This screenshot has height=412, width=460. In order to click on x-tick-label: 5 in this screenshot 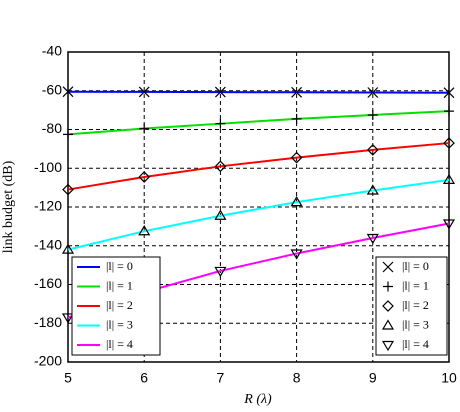, I will do `click(68, 378)`.